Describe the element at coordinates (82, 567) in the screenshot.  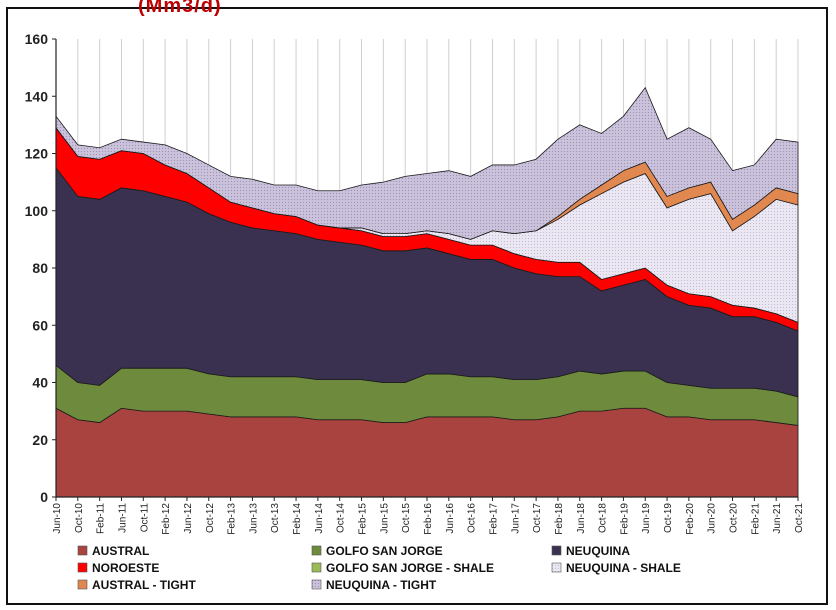
I see `legend-swatch-noroeste` at that location.